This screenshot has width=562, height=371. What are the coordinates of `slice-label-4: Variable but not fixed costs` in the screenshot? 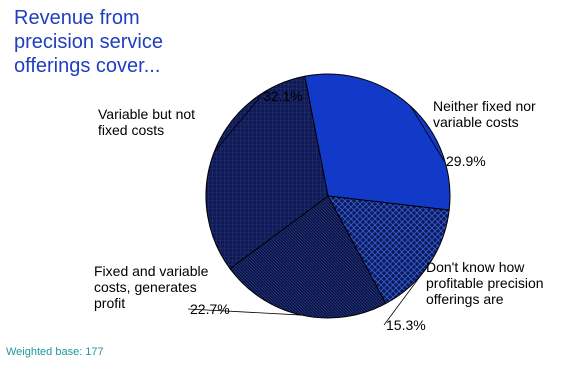 It's located at (146, 122).